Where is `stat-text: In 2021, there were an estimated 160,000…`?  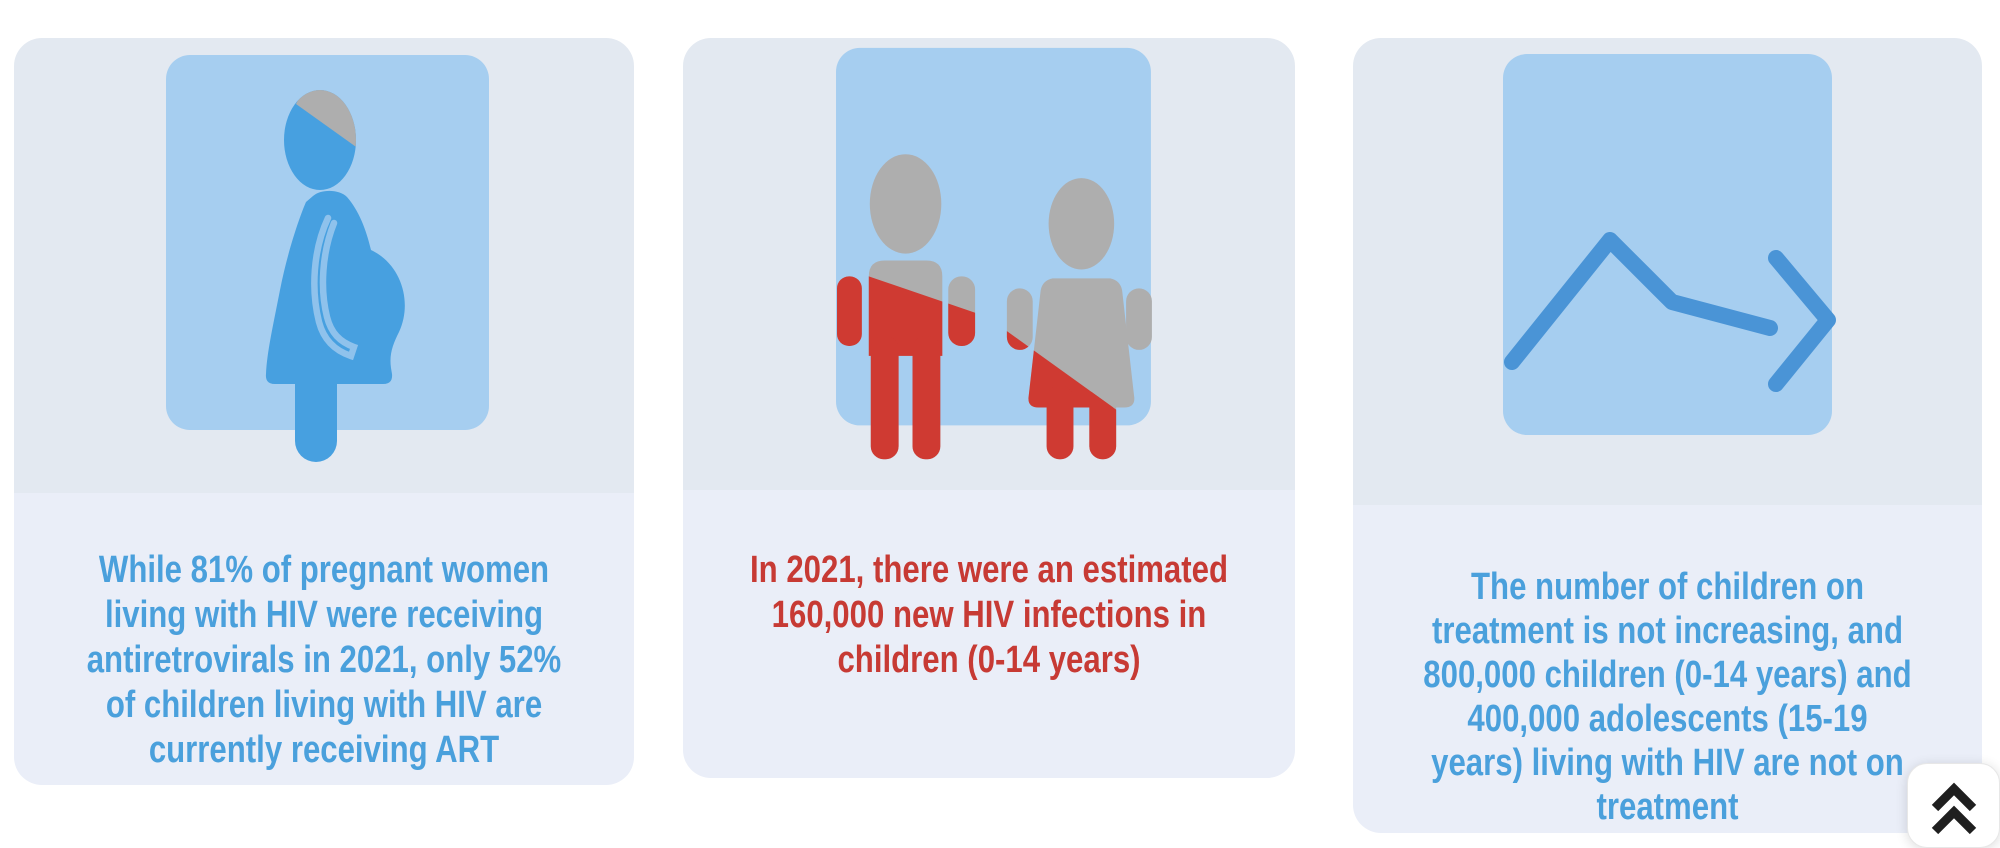
stat-text: In 2021, there were an estimated 160,000… is located at coordinates (989, 615).